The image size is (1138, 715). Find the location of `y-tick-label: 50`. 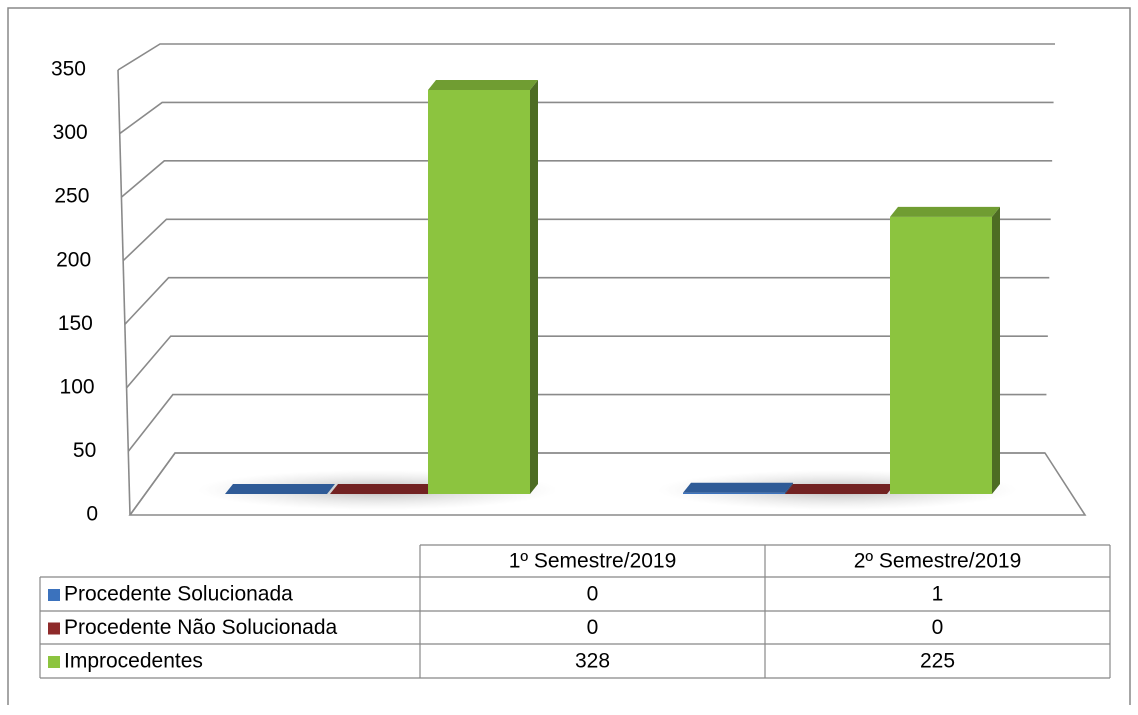

y-tick-label: 50 is located at coordinates (84, 450).